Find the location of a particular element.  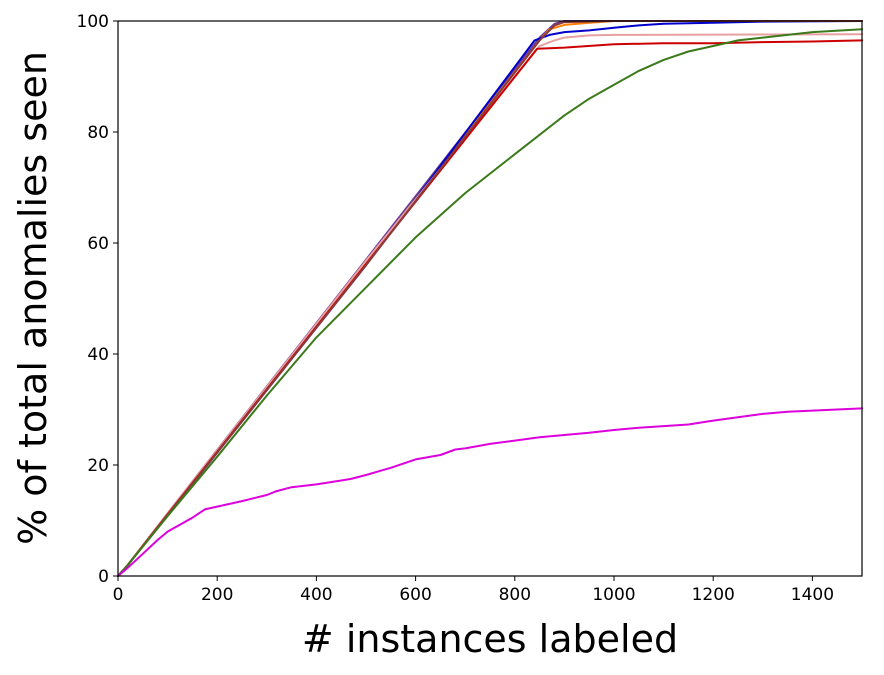

y-tick-label: 40 is located at coordinates (98, 355).